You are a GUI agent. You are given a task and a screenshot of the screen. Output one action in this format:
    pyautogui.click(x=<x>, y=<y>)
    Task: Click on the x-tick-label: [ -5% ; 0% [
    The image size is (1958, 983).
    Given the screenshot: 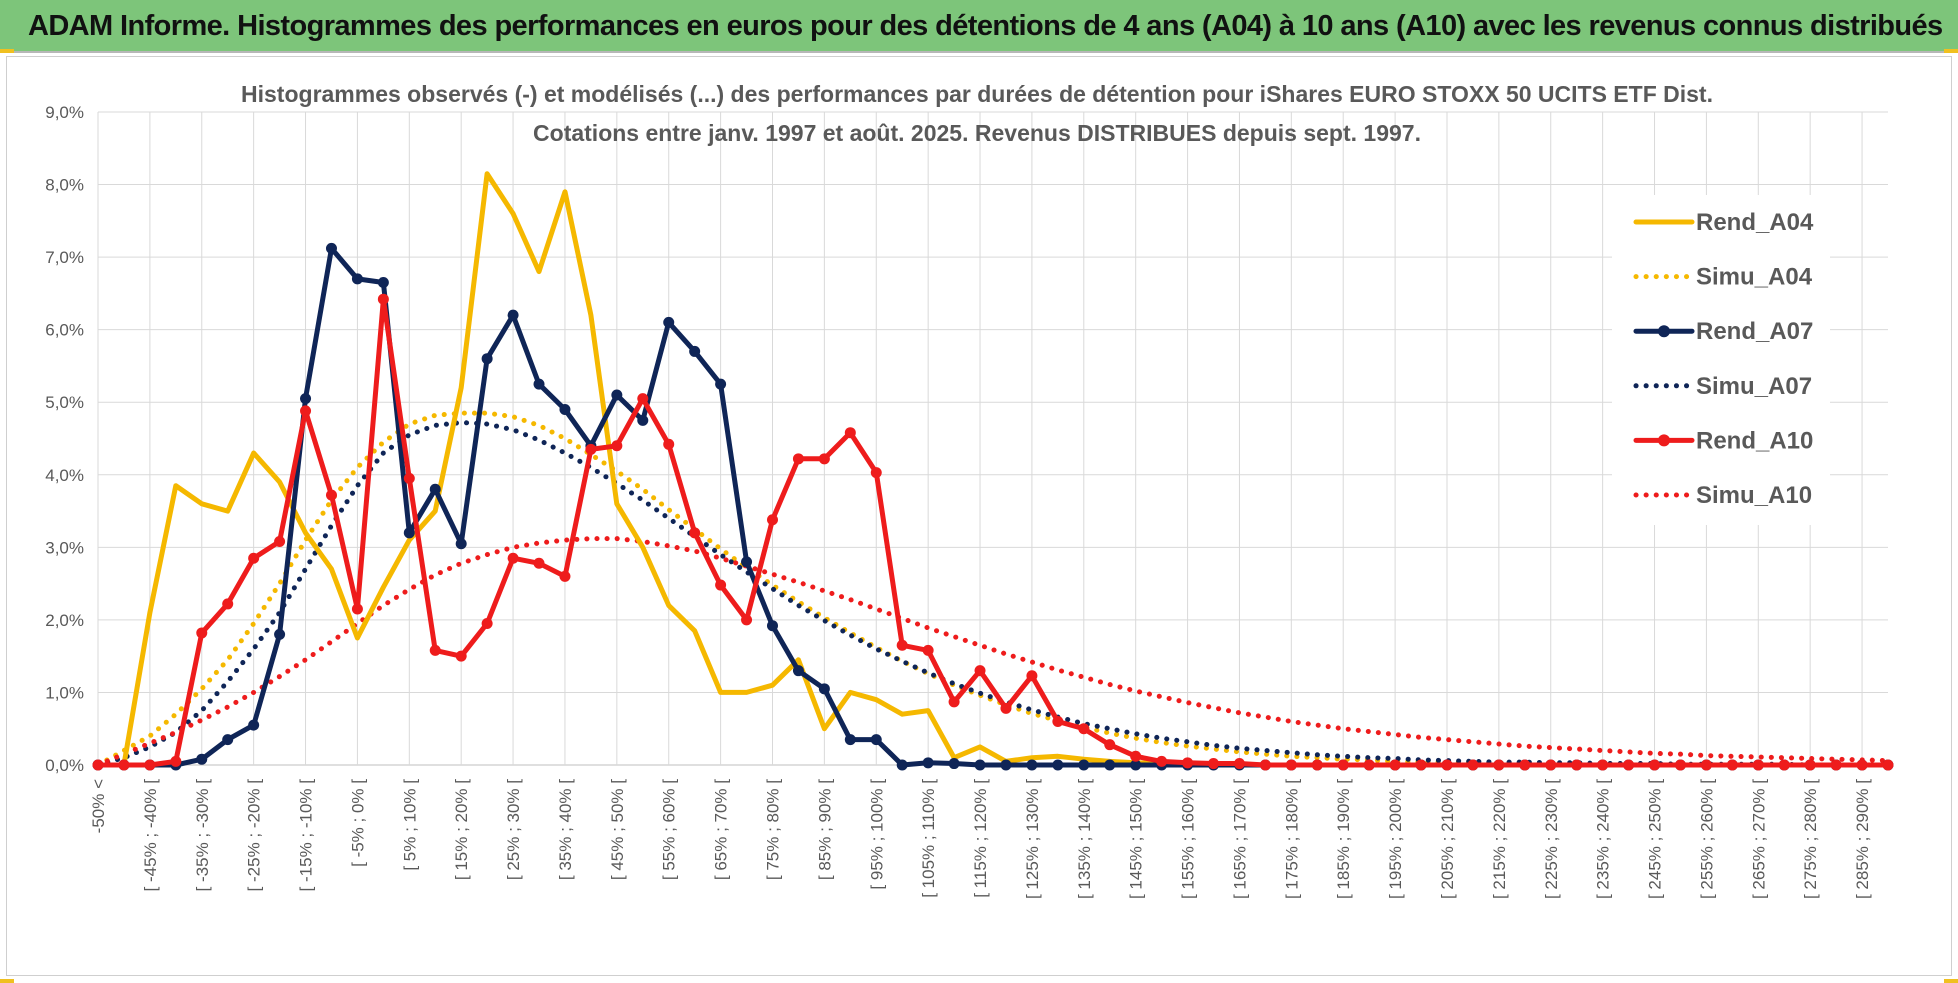 What is the action you would take?
    pyautogui.click(x=357, y=823)
    